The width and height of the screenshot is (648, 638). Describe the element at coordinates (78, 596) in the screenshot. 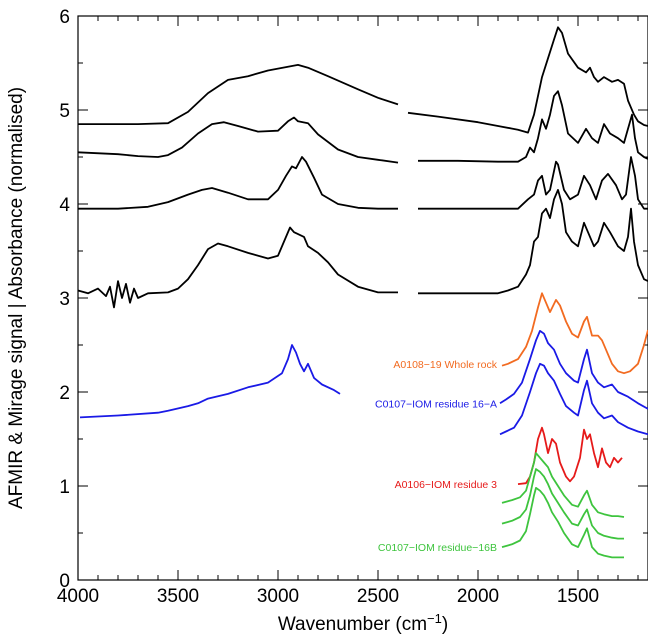

I see `x-tick-label: 4000` at that location.